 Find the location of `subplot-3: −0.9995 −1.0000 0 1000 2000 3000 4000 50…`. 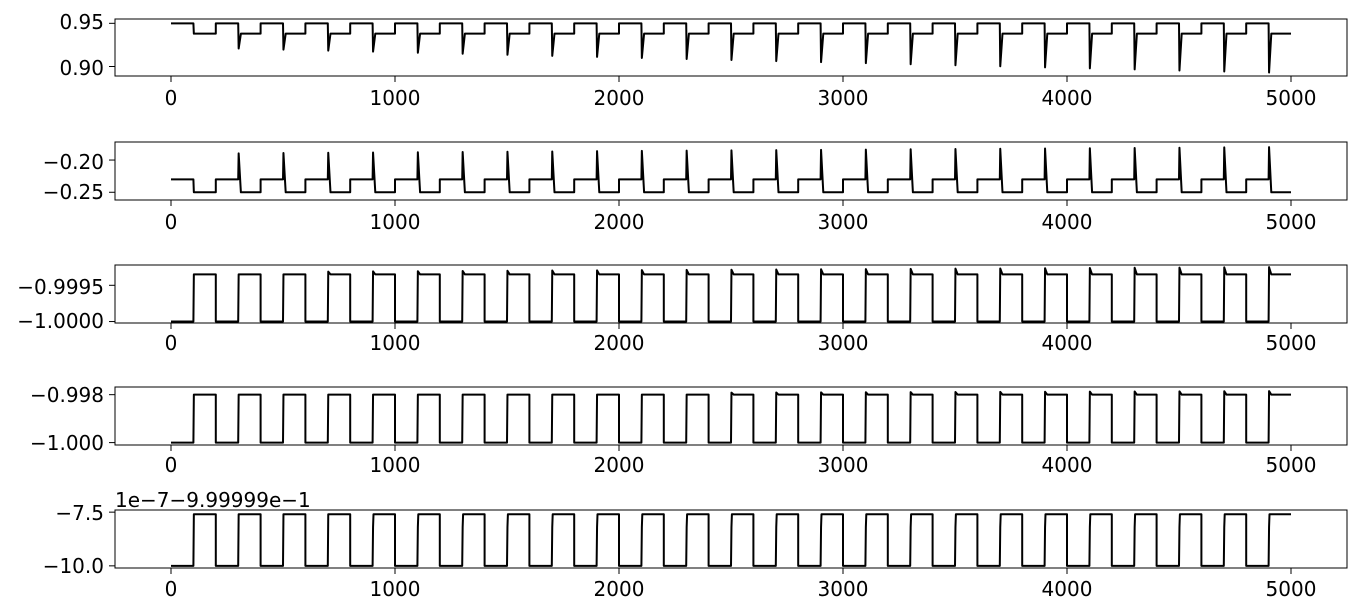

subplot-3: −0.9995 −1.0000 0 1000 2000 3000 4000 50… is located at coordinates (682, 309).